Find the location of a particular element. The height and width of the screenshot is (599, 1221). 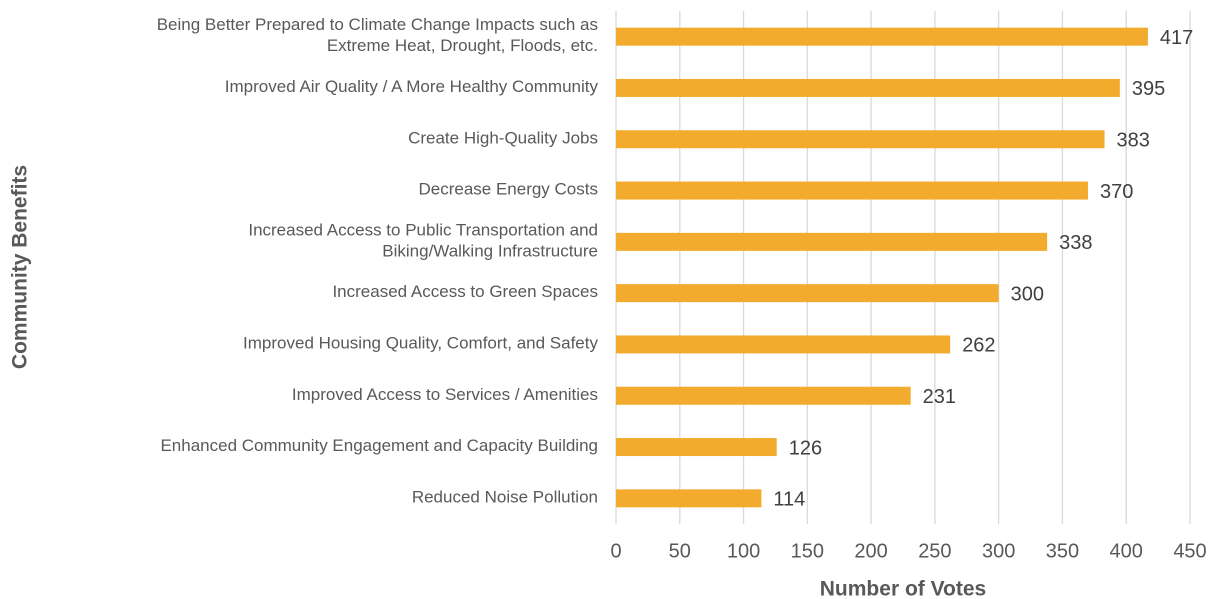

y-tick-label: Reduced Noise Pollution is located at coordinates (505, 497).